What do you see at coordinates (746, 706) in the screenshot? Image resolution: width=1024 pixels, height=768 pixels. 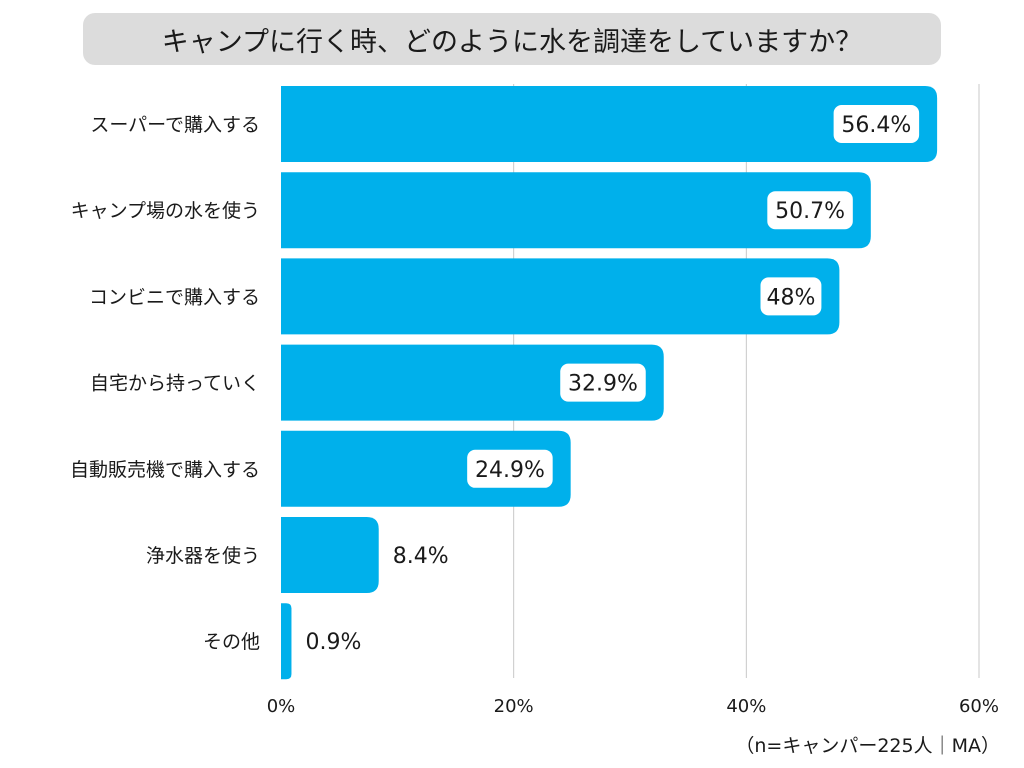 I see `x-tick-label: 40%` at bounding box center [746, 706].